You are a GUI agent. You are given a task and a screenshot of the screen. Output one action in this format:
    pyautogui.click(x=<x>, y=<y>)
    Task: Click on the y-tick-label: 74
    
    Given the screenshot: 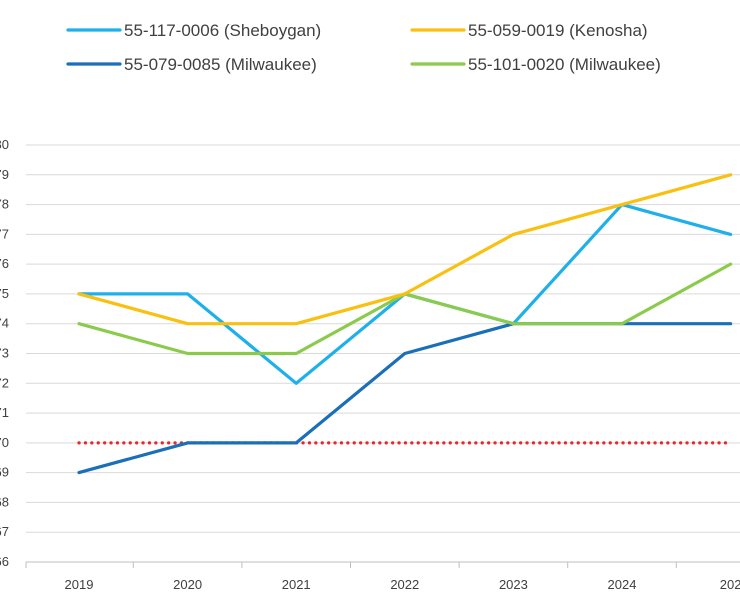 What is the action you would take?
    pyautogui.click(x=4, y=323)
    